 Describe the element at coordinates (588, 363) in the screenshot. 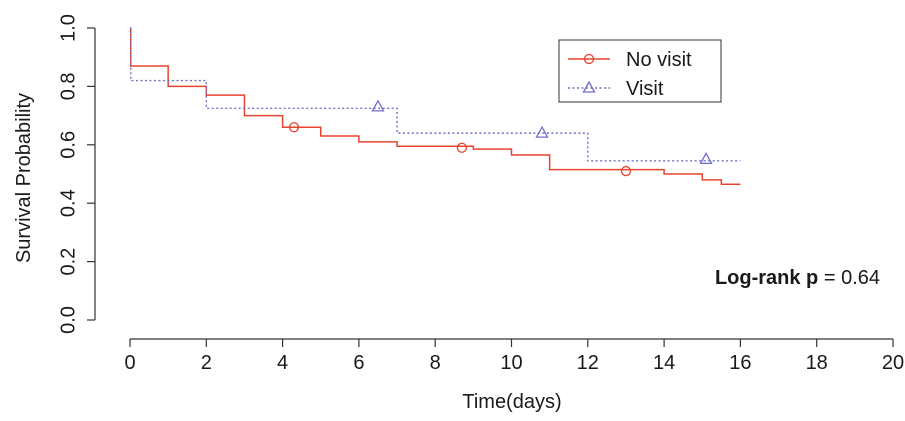

I see `x-tick-label: 12` at that location.